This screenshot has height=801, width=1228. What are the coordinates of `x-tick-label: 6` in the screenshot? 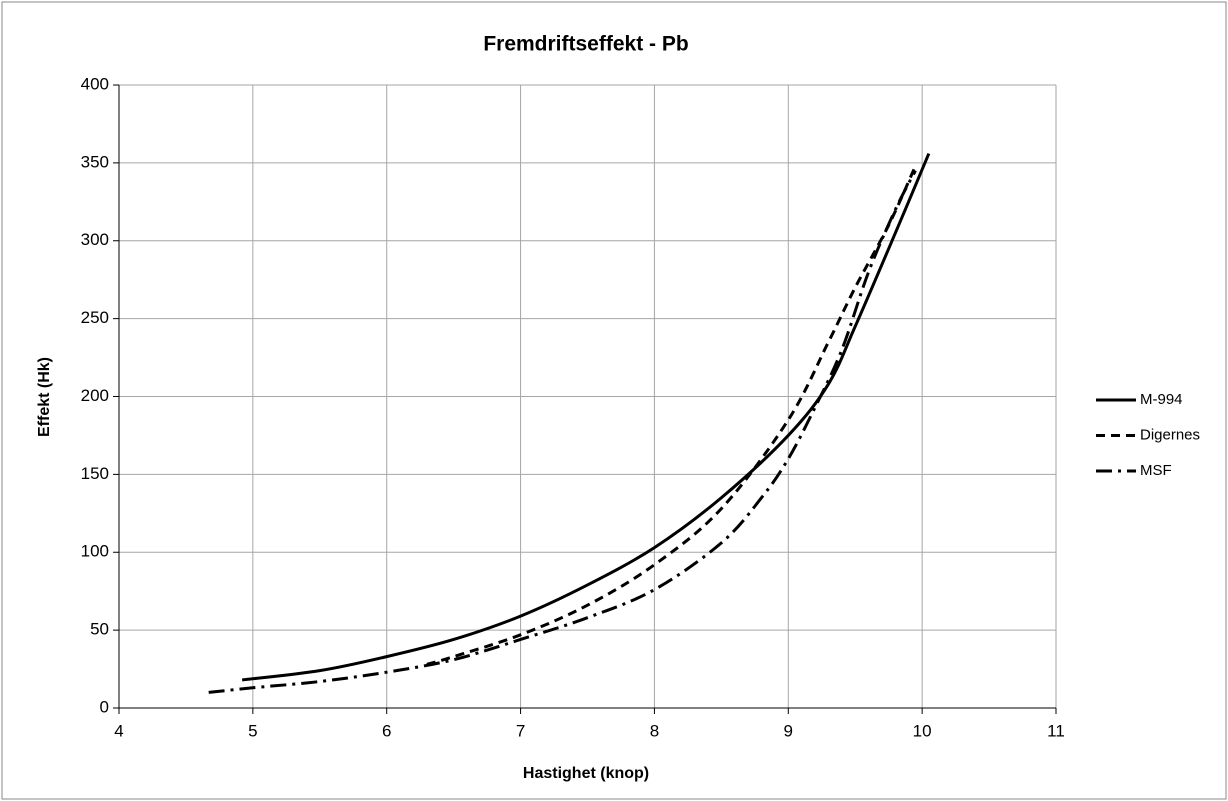 It's located at (386, 730).